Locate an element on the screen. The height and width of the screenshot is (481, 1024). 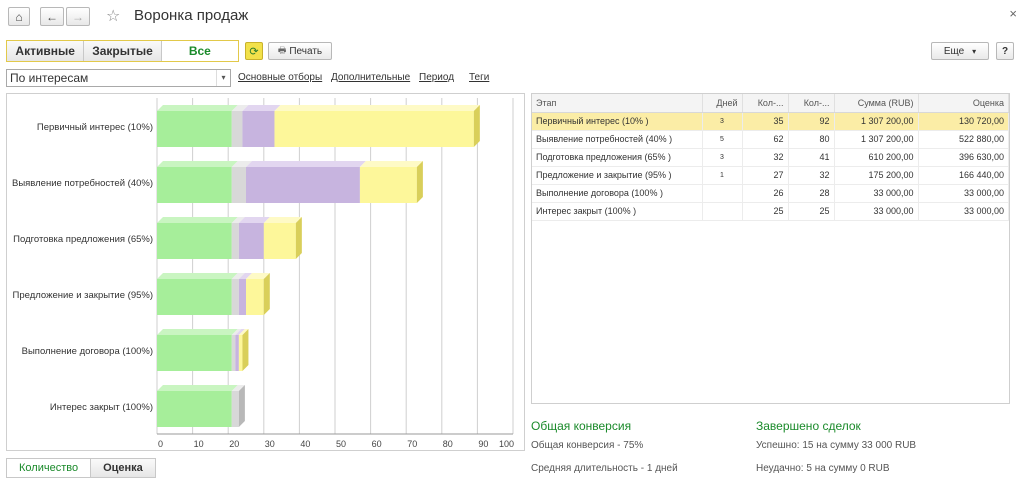
home-button: ⌂ is located at coordinates (19, 16).